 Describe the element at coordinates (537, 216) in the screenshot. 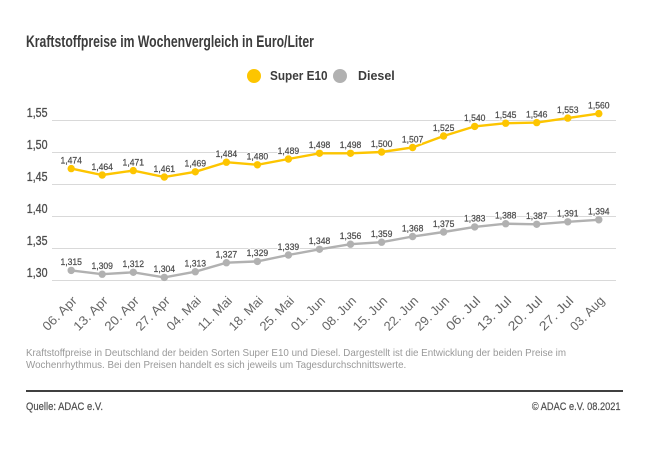

I see `svg-text: 1,387` at that location.